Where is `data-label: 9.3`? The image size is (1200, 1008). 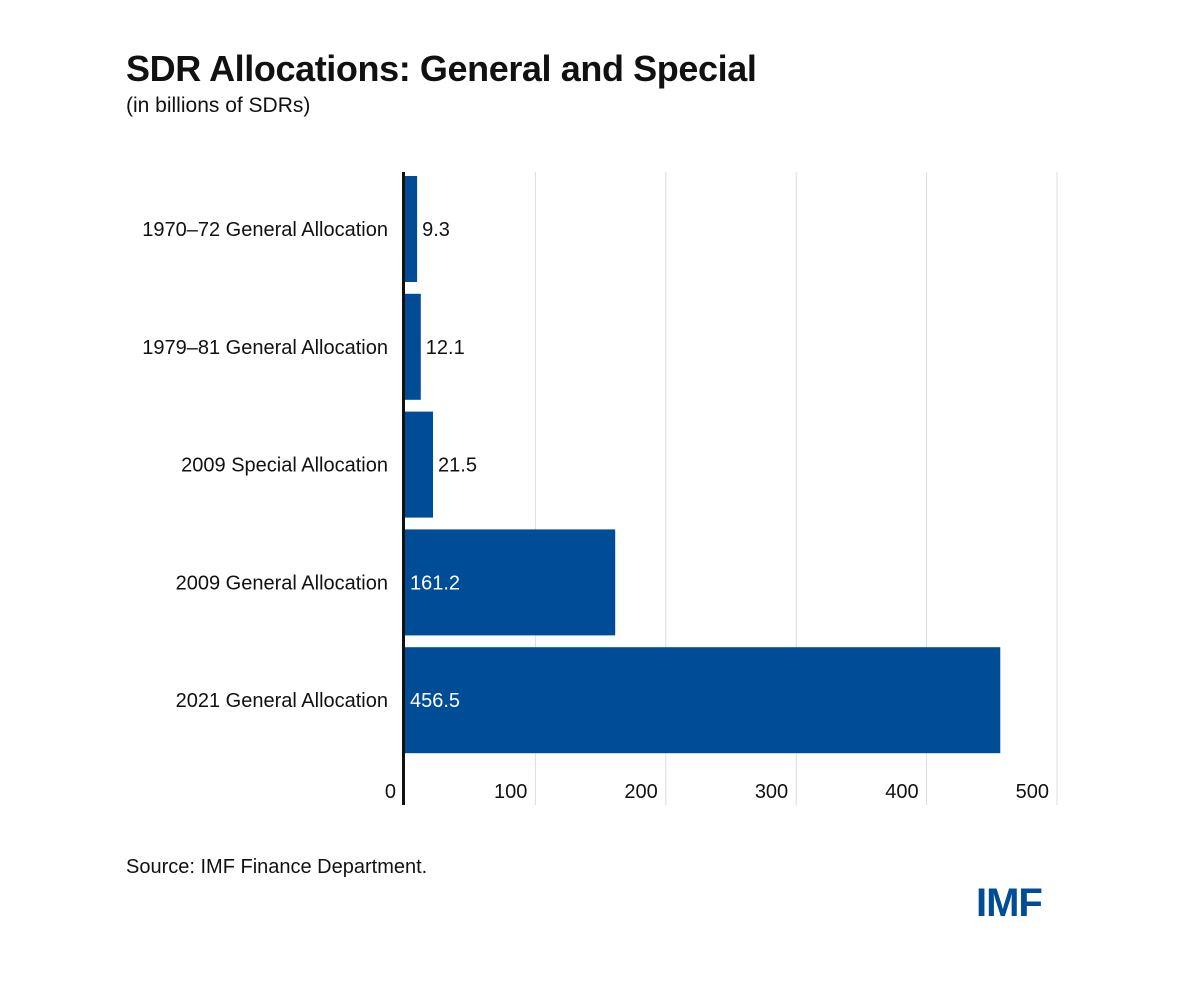
data-label: 9.3 is located at coordinates (436, 230).